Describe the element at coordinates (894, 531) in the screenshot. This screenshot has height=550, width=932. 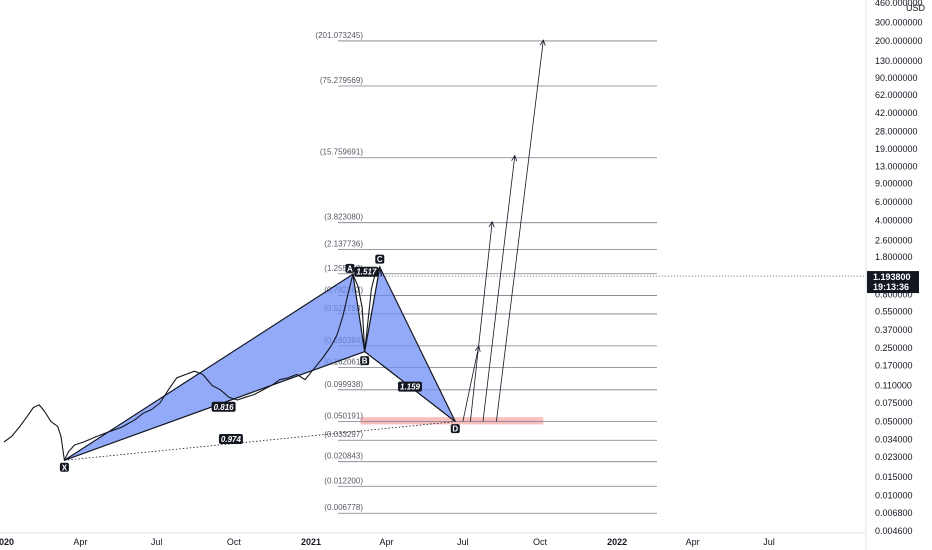
I see `y-tick-label: 0.004600` at that location.